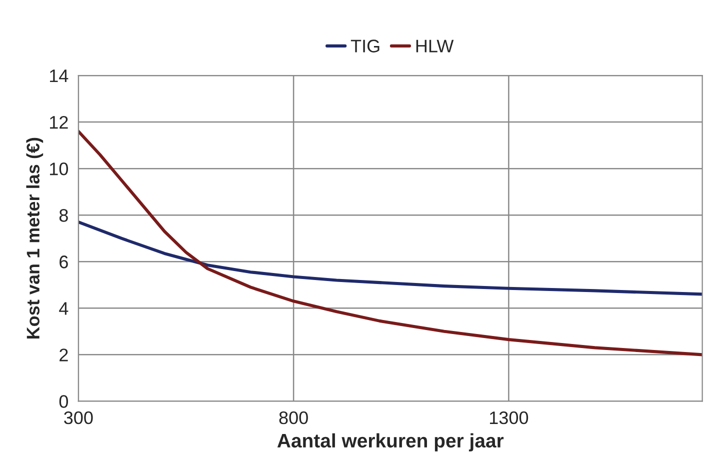  Describe the element at coordinates (64, 262) in the screenshot. I see `y-tick-label: 6` at that location.